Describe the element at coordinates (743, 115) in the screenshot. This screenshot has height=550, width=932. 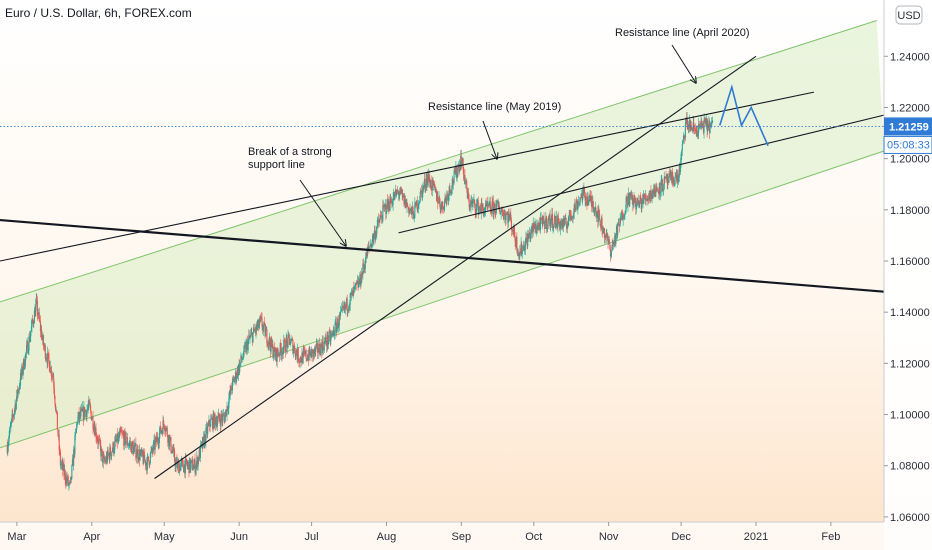
I see `projection-path` at that location.